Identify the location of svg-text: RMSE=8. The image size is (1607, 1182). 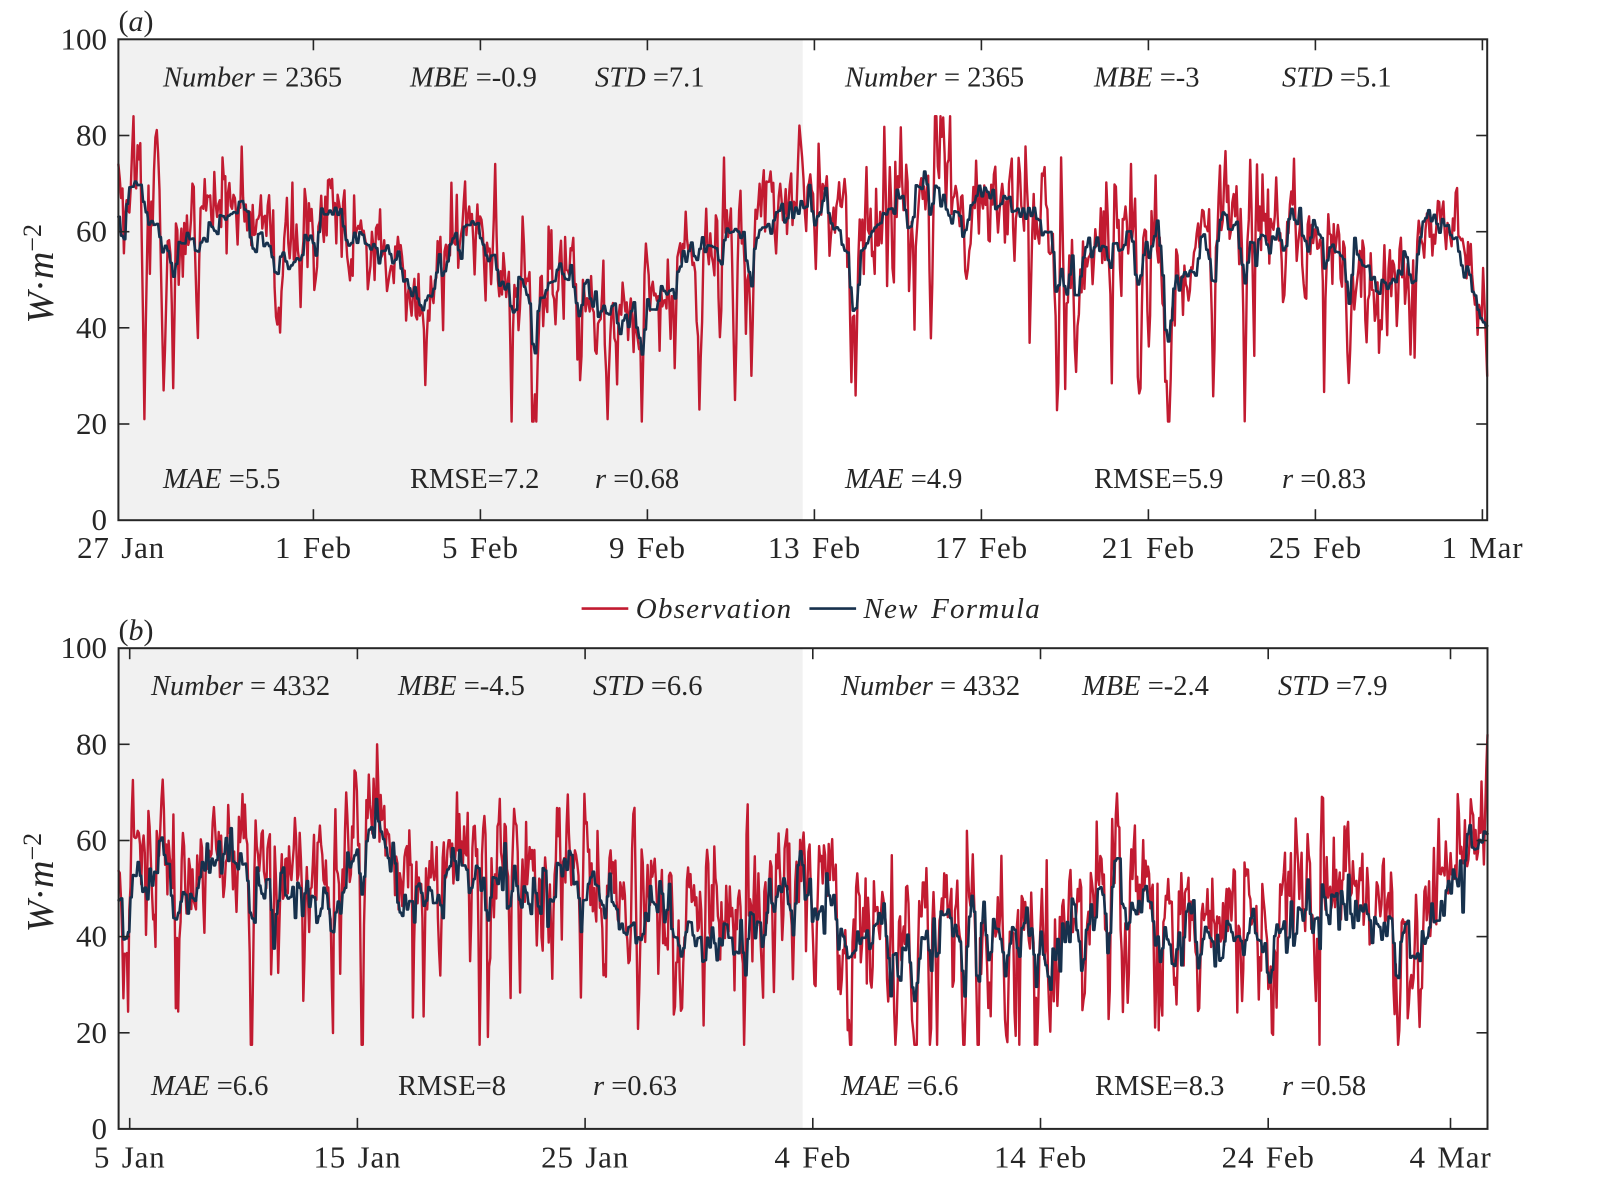
(452, 1086).